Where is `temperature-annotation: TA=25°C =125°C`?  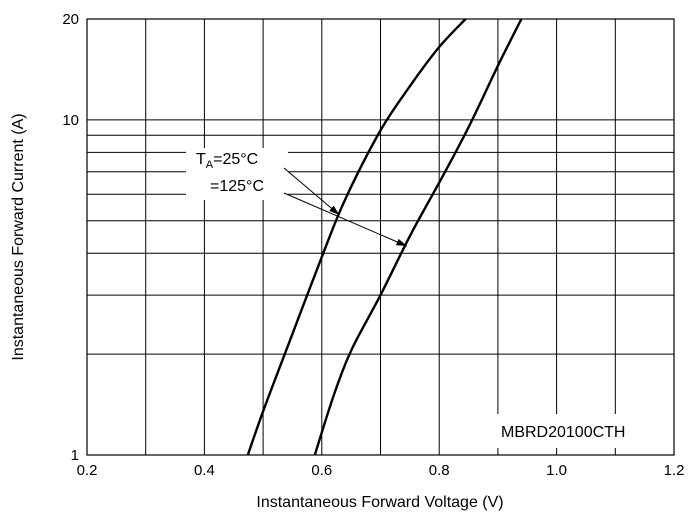 temperature-annotation: TA=25°C =125°C is located at coordinates (237, 174).